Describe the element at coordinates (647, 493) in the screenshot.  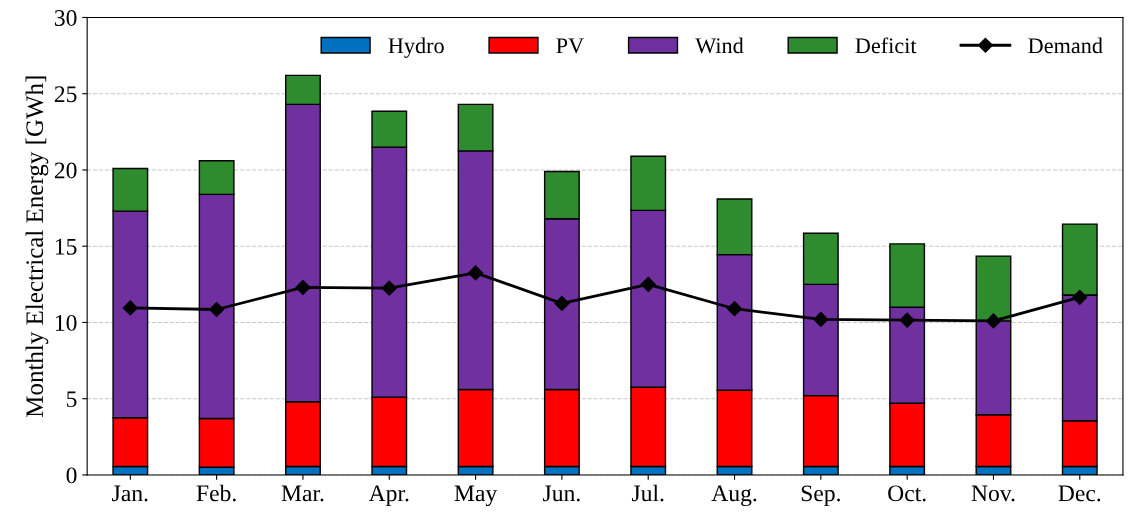
I see `x-tick-label: Jul.` at that location.